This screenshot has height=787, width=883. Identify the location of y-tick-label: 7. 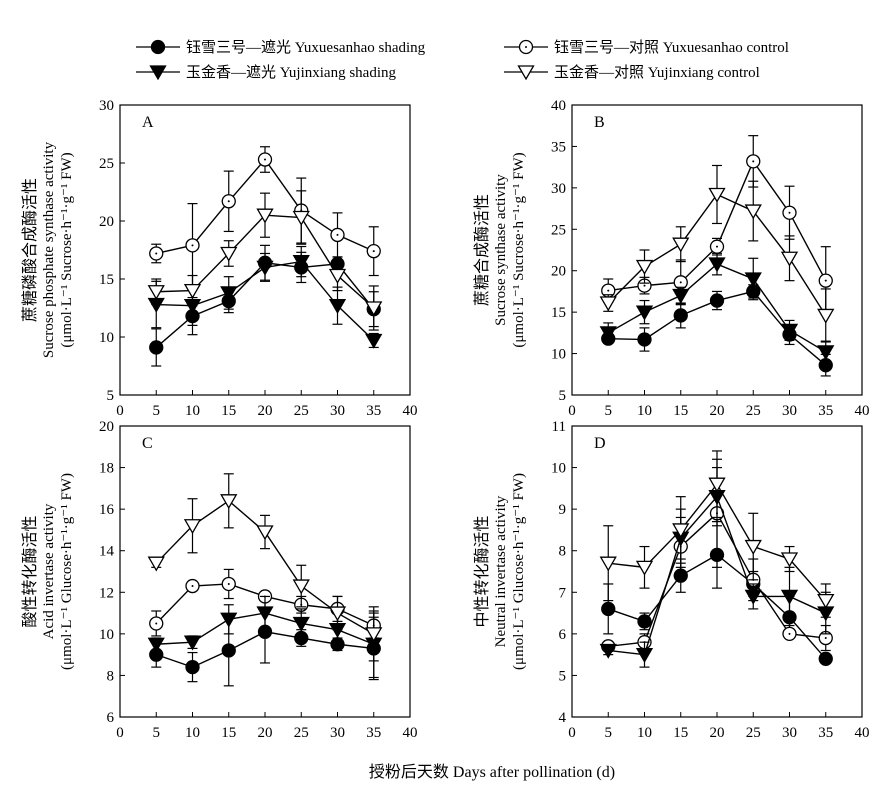
(563, 593).